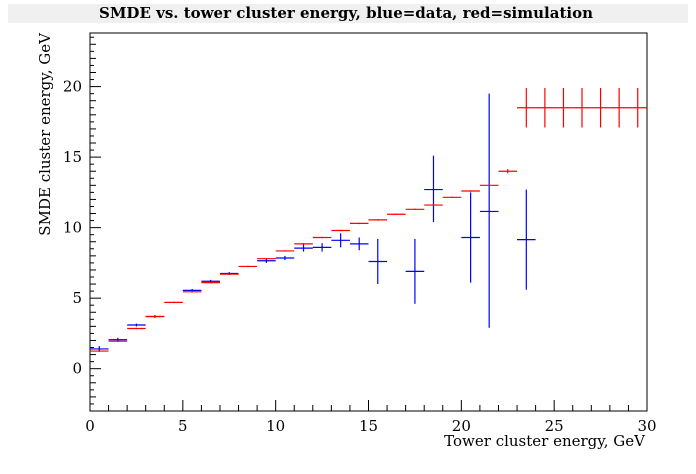  What do you see at coordinates (461, 426) in the screenshot?
I see `x-tick-label: 20` at bounding box center [461, 426].